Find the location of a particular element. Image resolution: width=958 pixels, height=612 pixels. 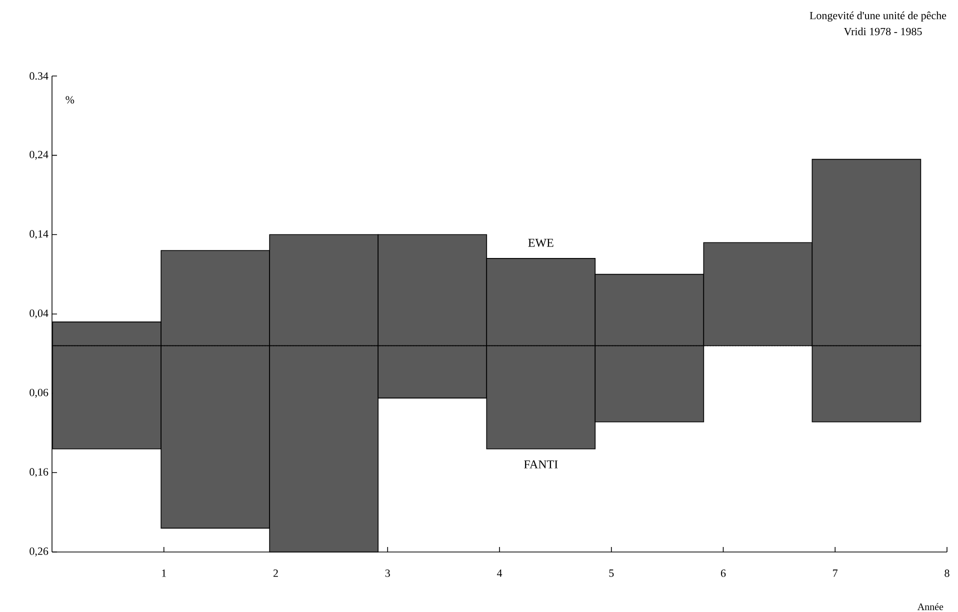

y-tick-label: 0,06 is located at coordinates (39, 393).